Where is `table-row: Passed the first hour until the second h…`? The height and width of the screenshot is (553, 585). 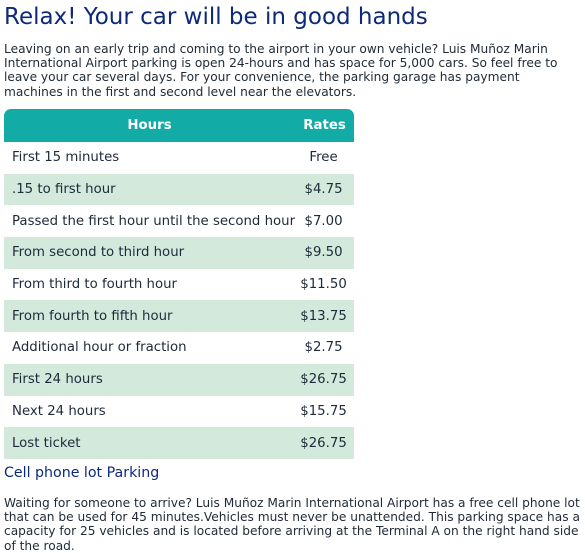
table-row: Passed the first hour until the second h… is located at coordinates (179, 221).